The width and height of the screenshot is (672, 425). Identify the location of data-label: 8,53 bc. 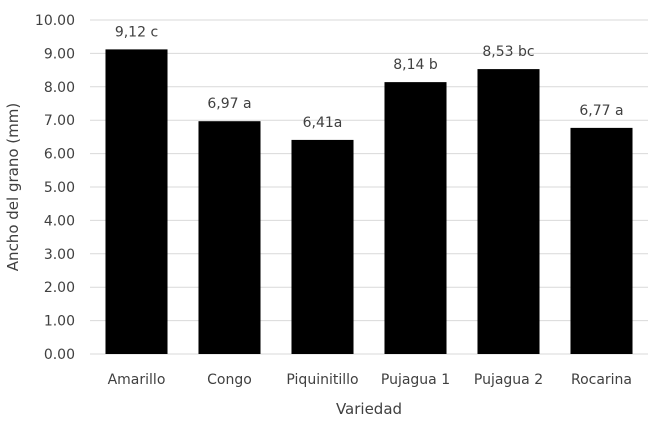
(508, 52).